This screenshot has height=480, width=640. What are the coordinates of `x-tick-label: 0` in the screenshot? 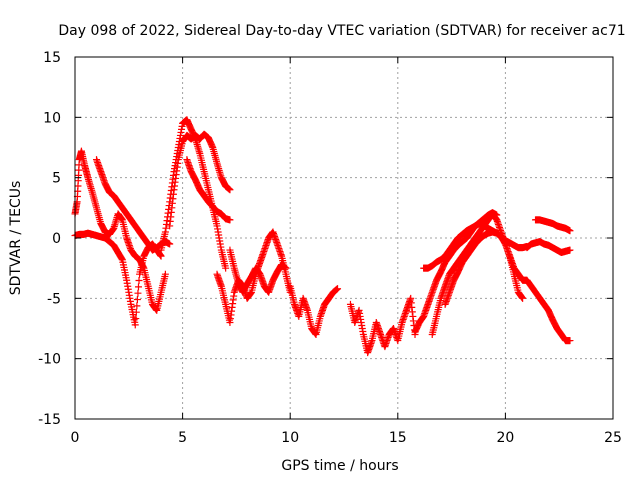 It's located at (75, 438).